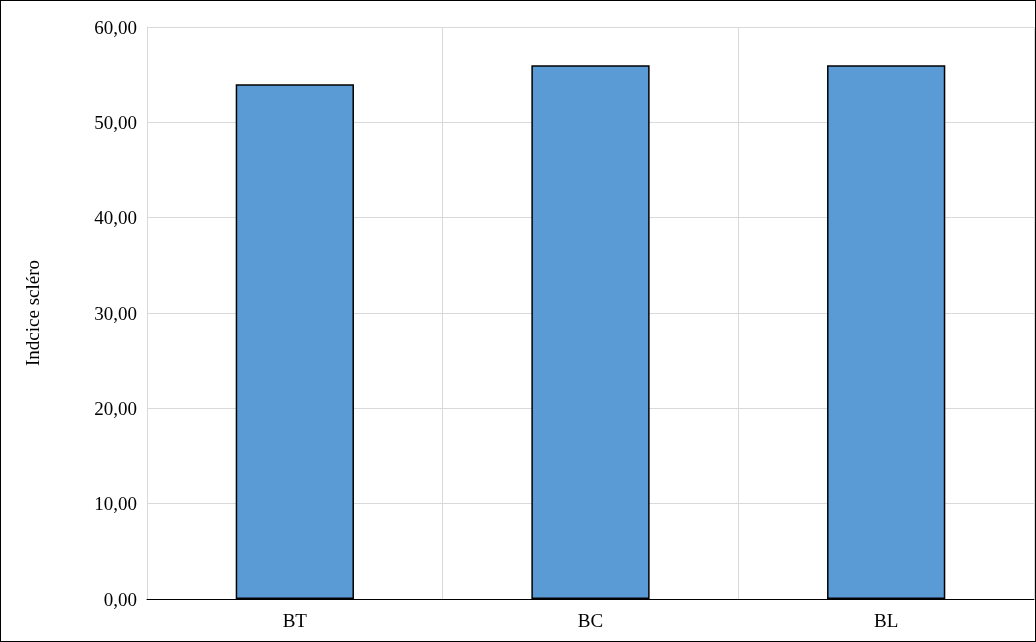 This screenshot has height=642, width=1036. What do you see at coordinates (115, 408) in the screenshot?
I see `y-tick-label: 20,00` at bounding box center [115, 408].